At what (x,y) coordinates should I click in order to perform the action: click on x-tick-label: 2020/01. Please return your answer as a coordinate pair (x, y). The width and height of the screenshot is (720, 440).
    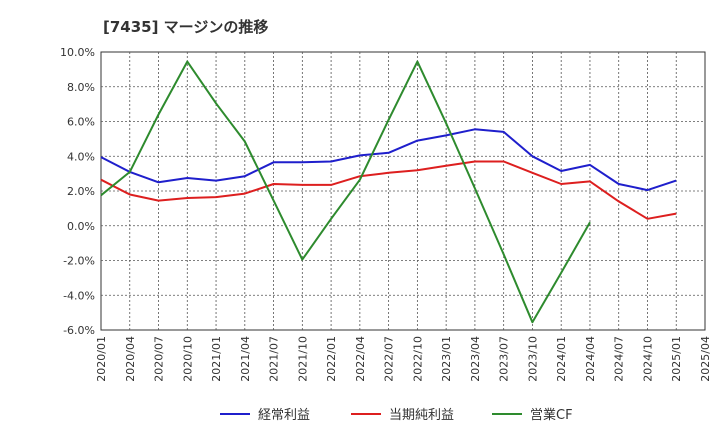
    Looking at the image, I should click on (101, 359).